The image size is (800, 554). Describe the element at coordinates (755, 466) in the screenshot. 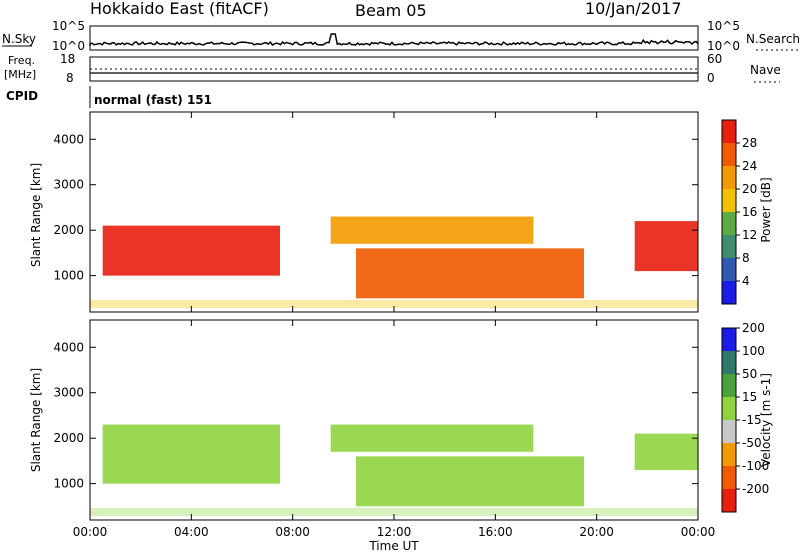

I see `velocity-colorbar-tick-label: -100` at that location.